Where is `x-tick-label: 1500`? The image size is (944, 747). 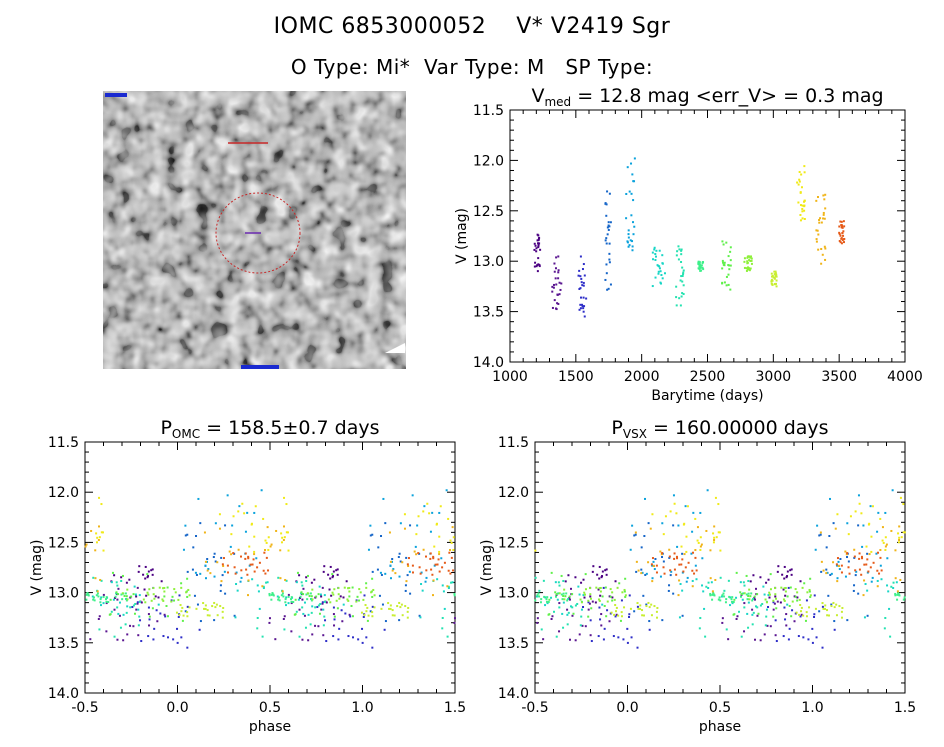 x-tick-label: 1500 is located at coordinates (576, 377).